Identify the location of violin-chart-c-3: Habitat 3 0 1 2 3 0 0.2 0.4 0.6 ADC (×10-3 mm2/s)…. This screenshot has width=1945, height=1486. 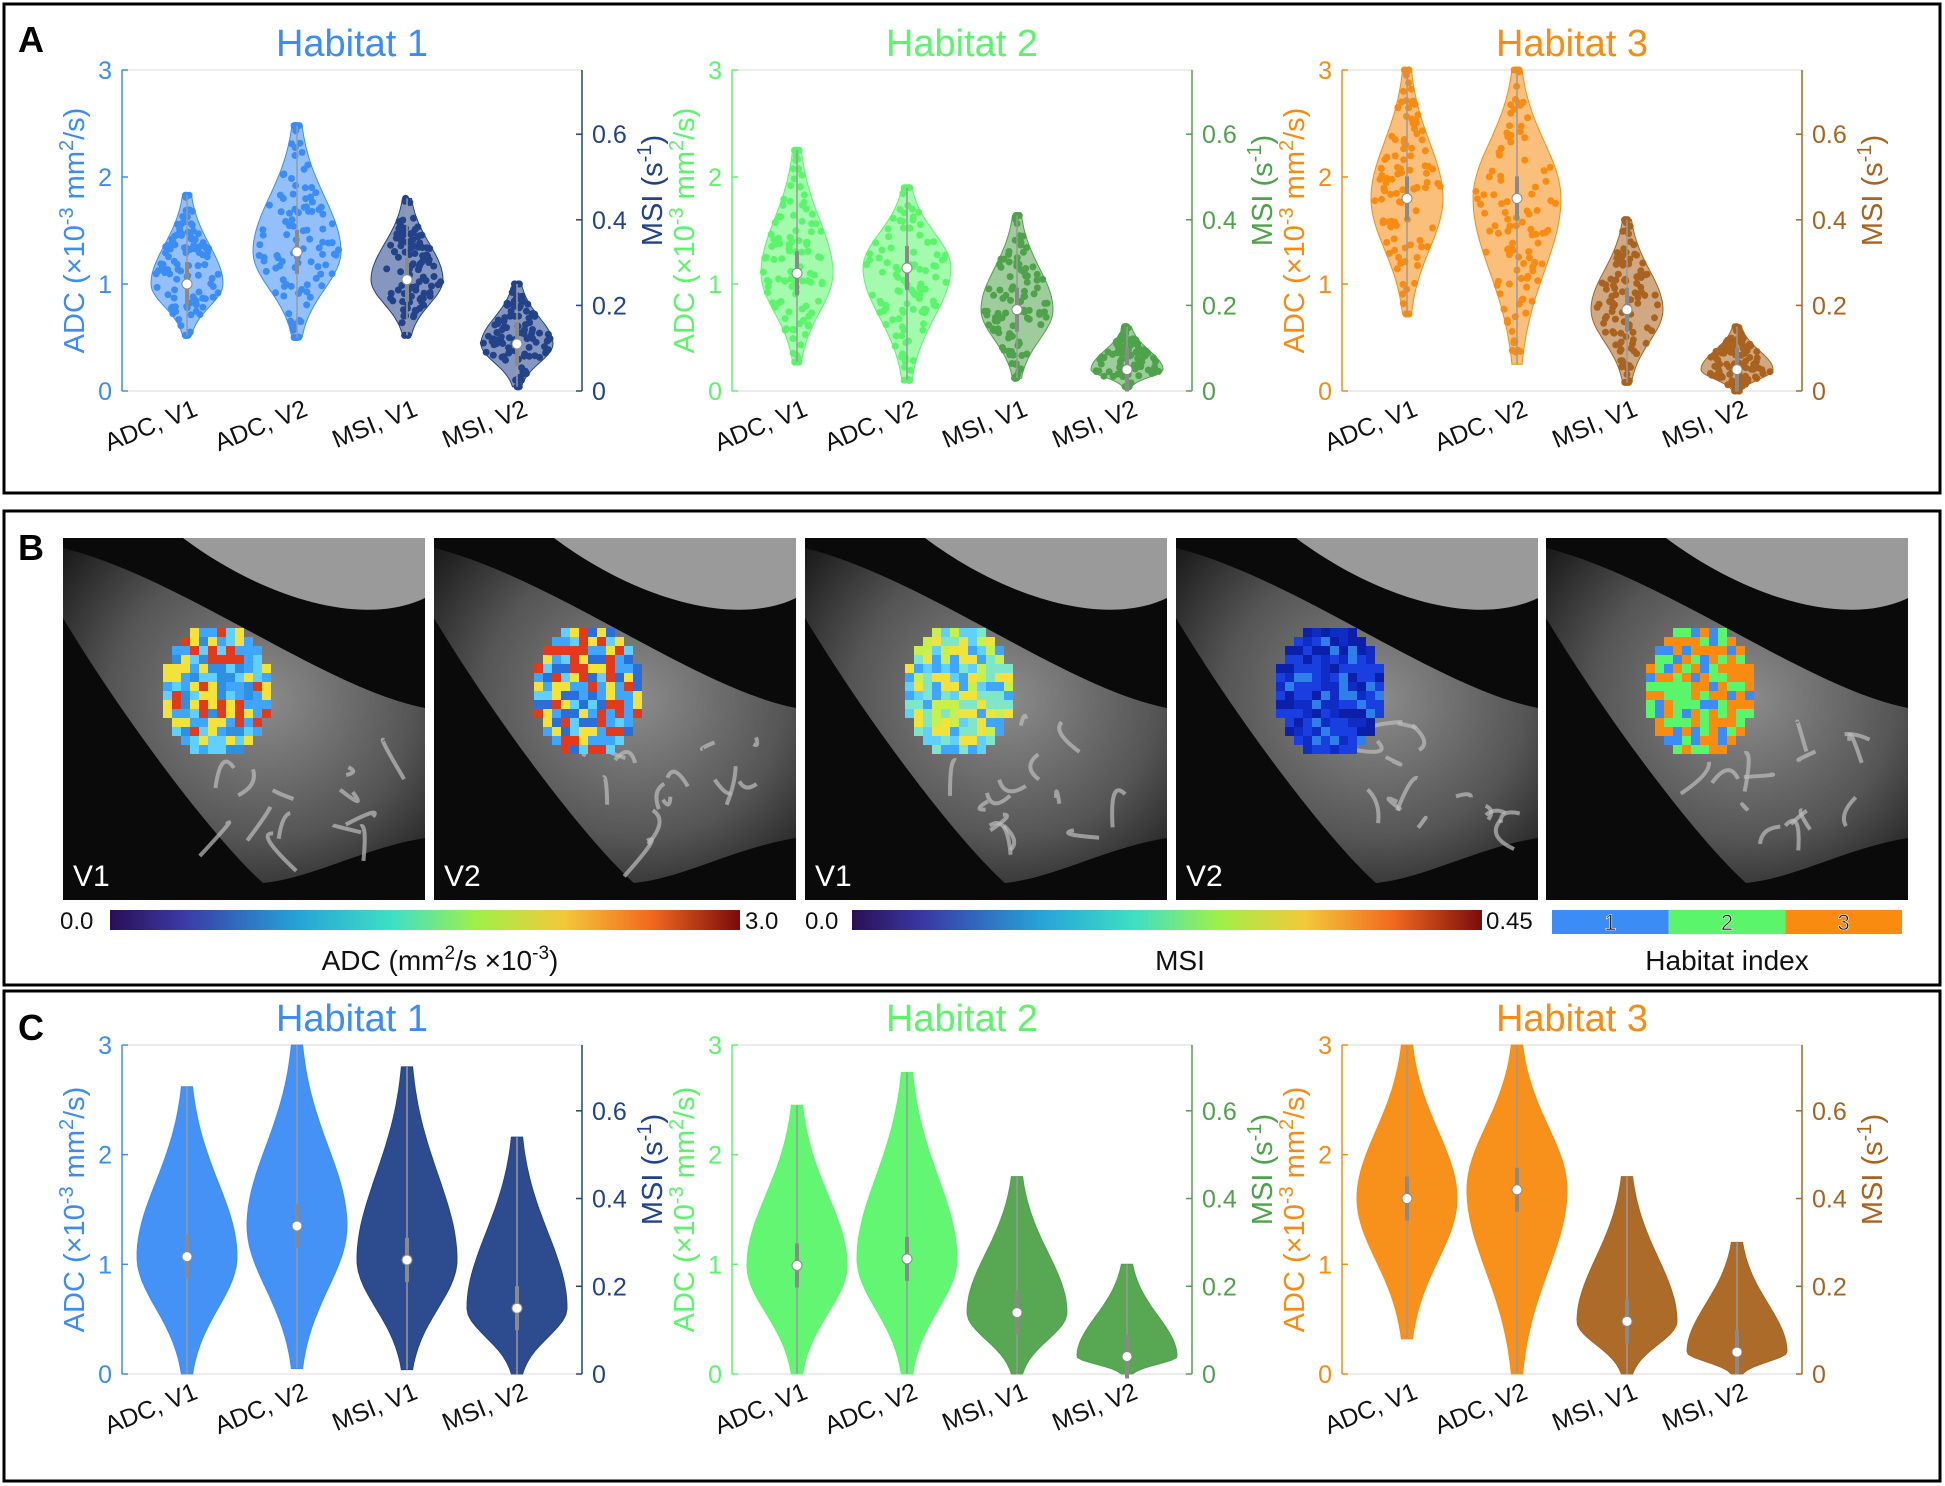
(1582, 1219).